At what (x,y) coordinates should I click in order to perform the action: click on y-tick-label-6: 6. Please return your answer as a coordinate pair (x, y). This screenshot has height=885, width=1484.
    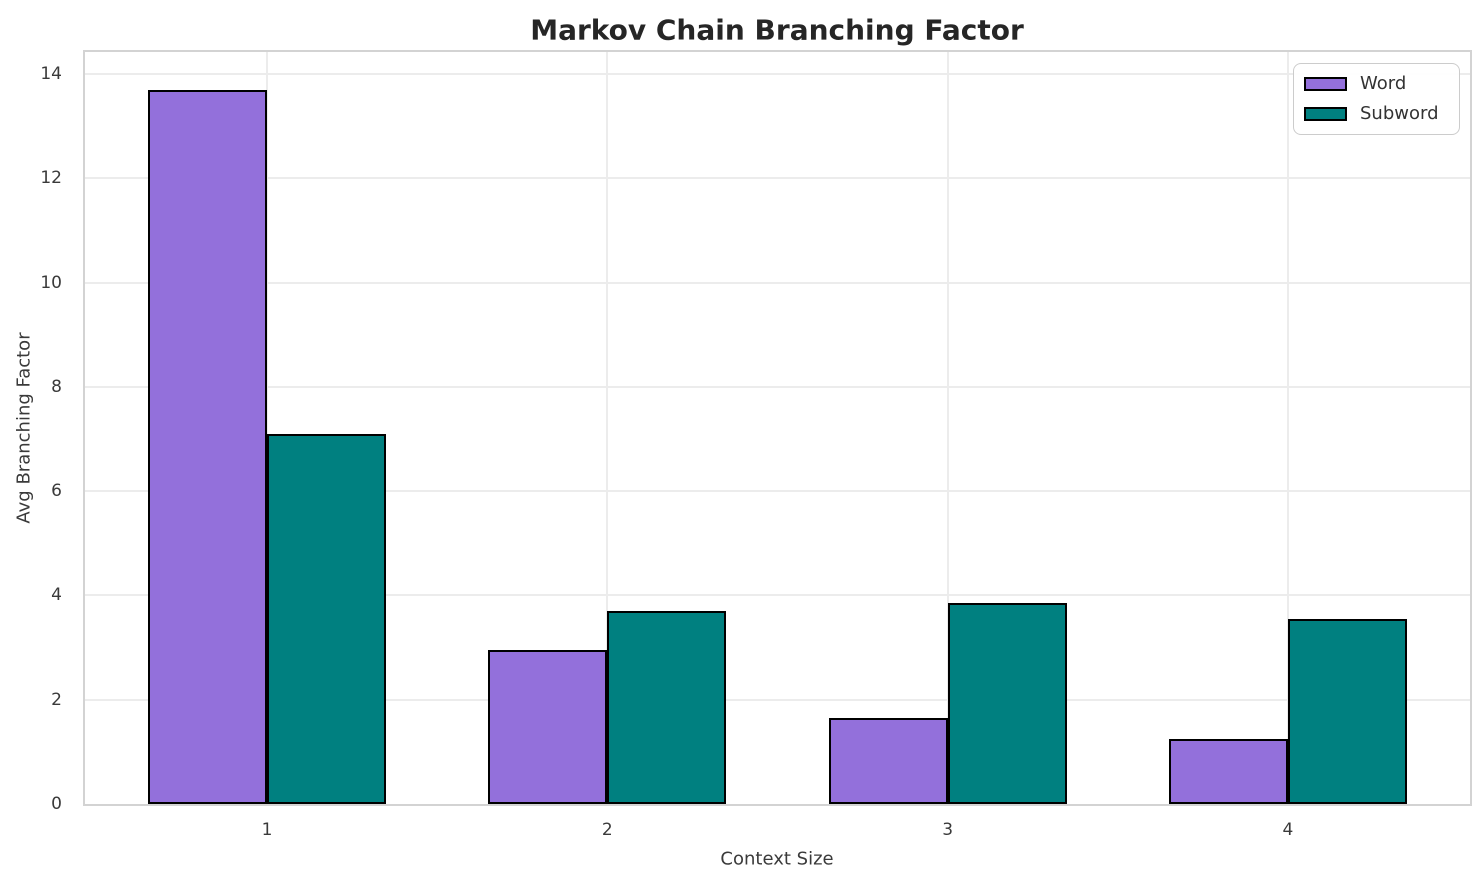
    Looking at the image, I should click on (56, 491).